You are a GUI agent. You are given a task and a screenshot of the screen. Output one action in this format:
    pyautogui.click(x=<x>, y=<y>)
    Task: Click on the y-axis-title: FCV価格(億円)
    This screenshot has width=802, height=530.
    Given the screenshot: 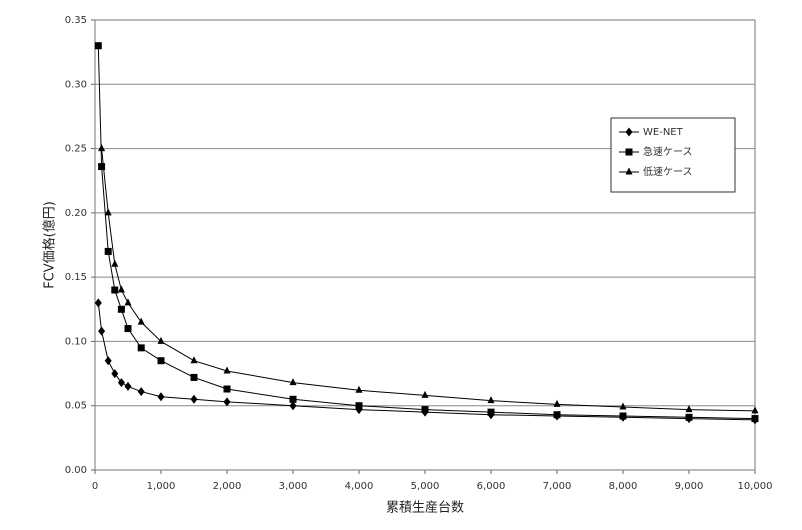 What is the action you would take?
    pyautogui.click(x=50, y=245)
    